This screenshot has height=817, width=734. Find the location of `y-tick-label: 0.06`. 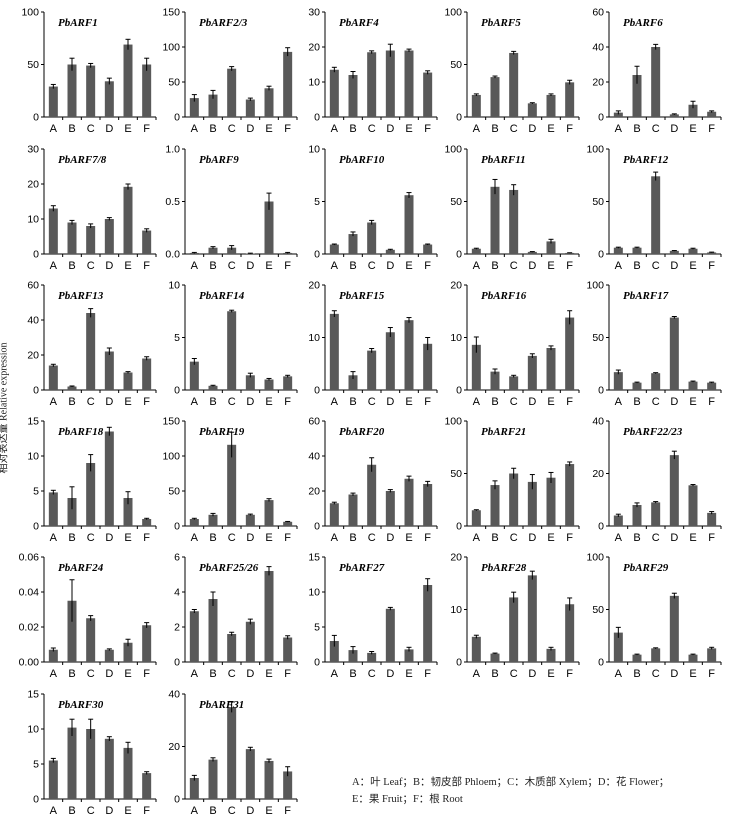

y-tick-label: 0.06 is located at coordinates (29, 558).